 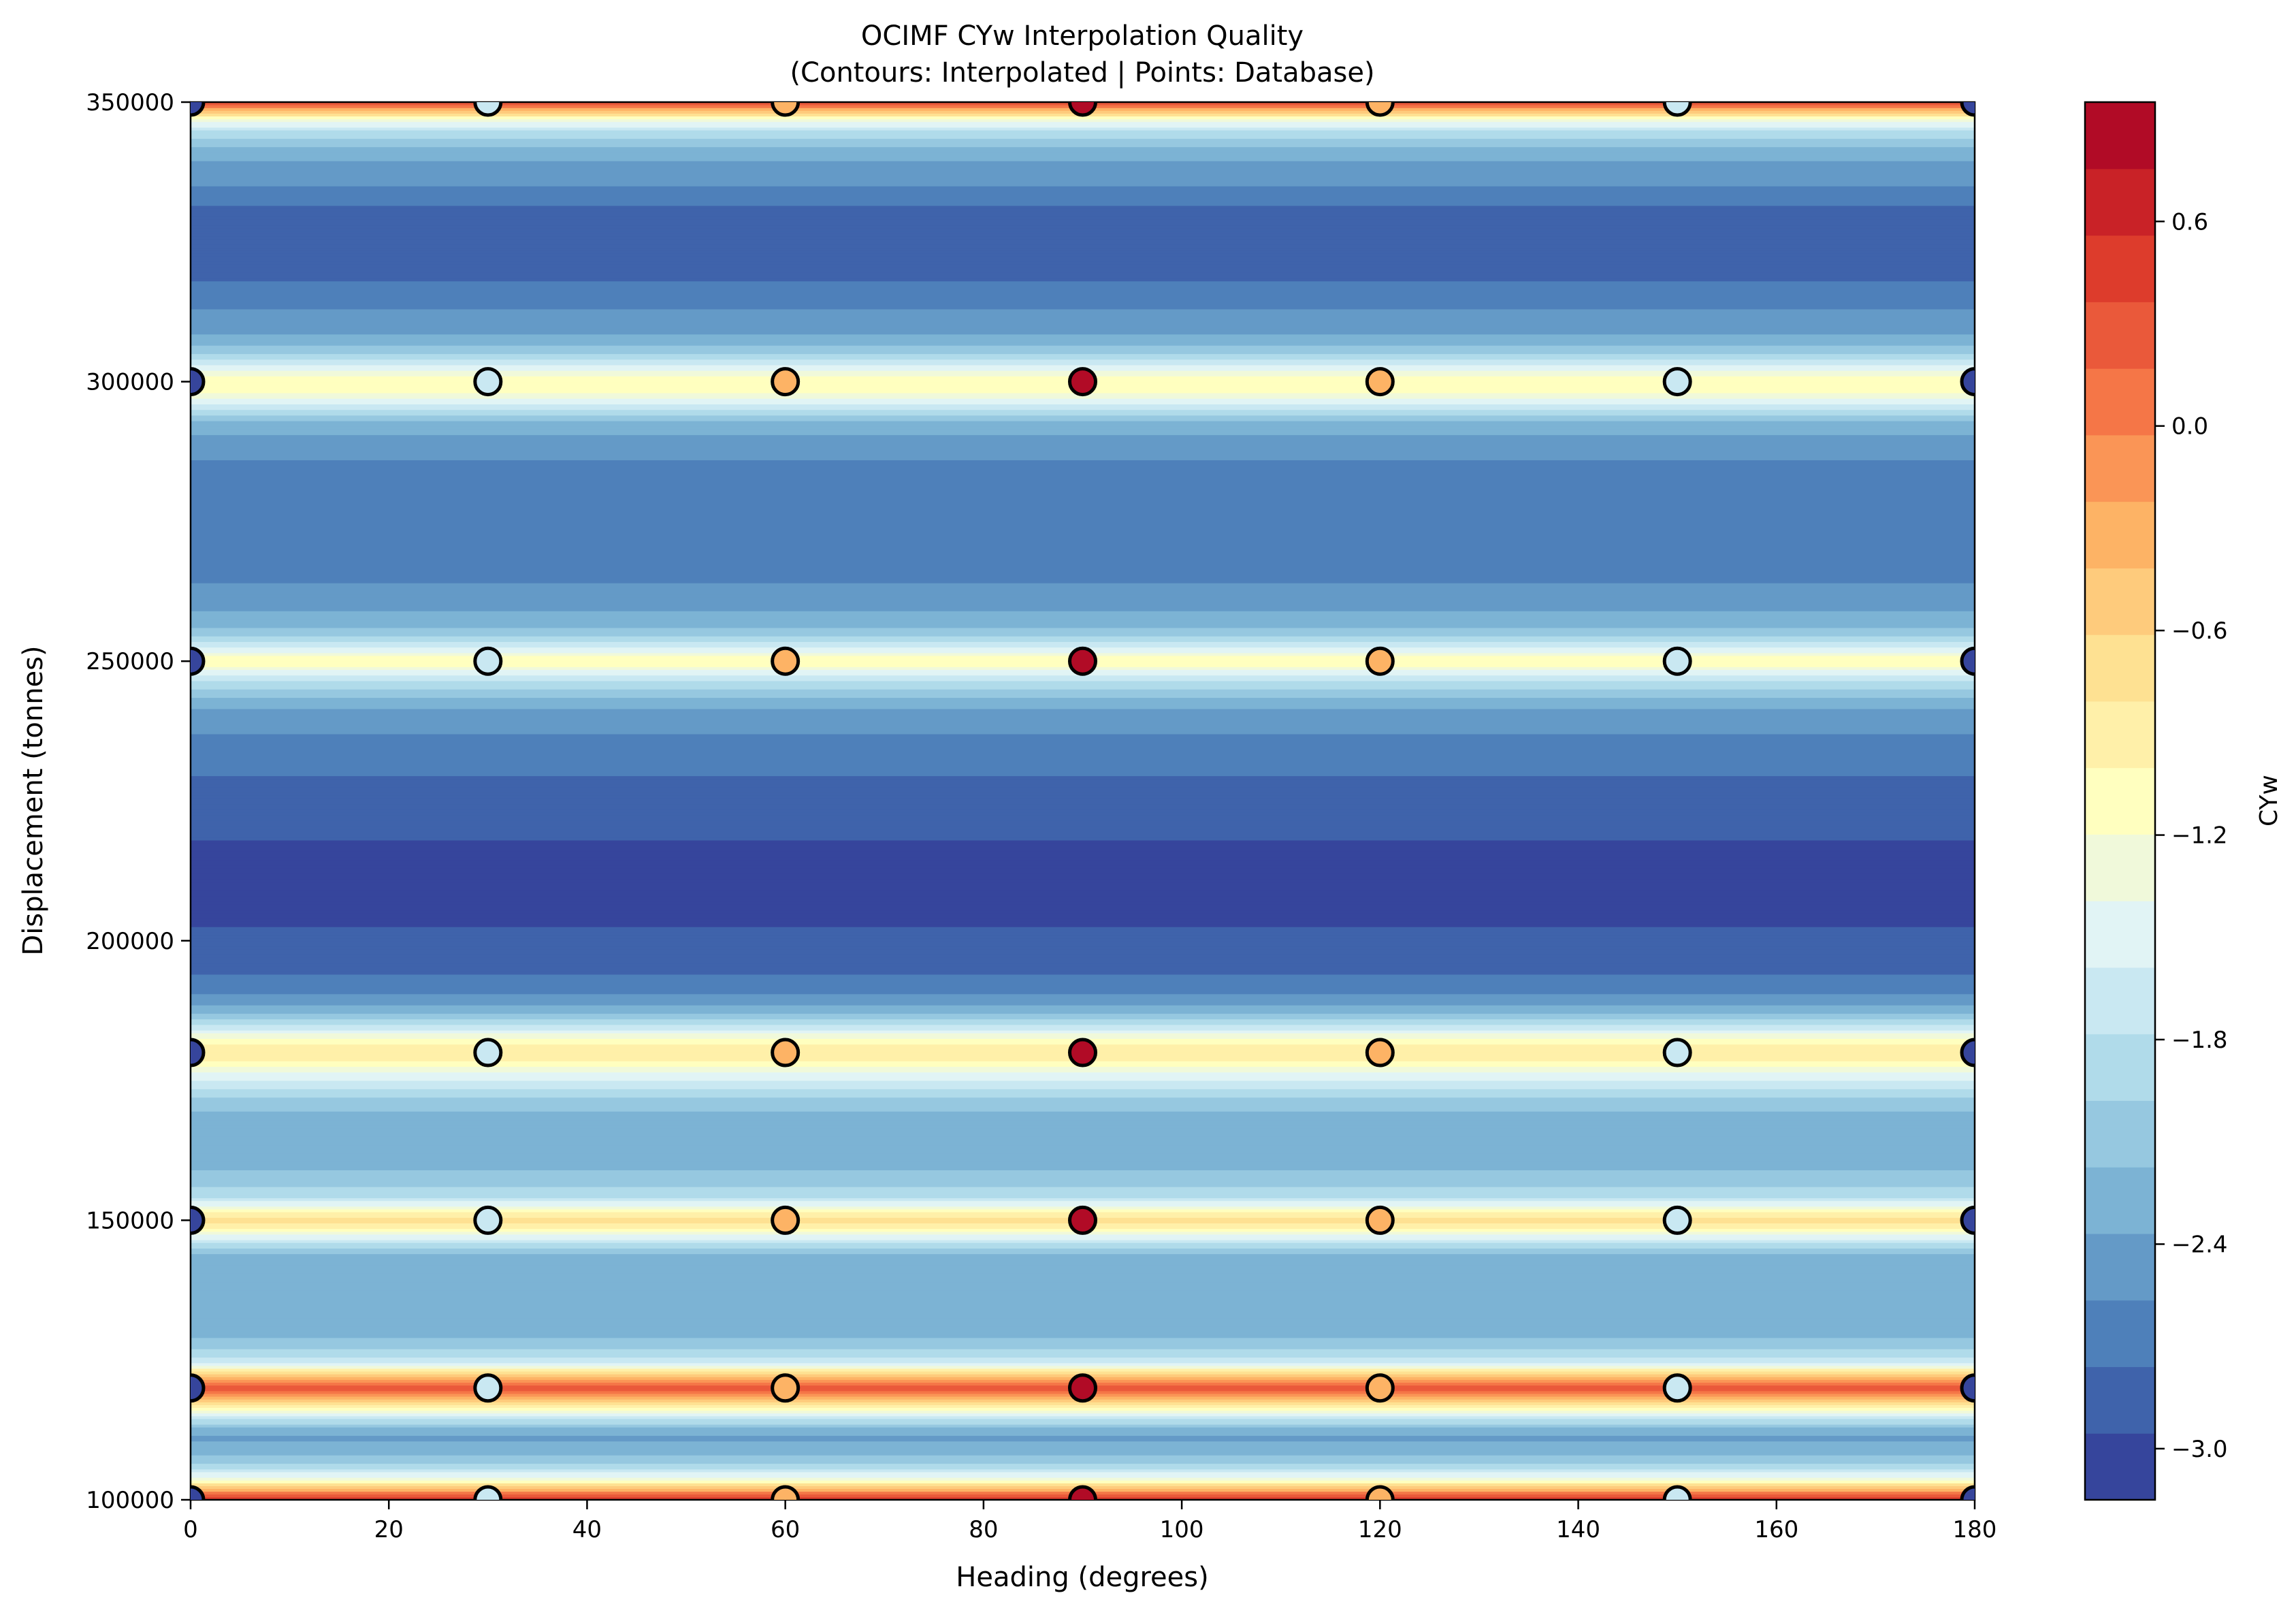 I want to click on colorbar-tick-label: −2.4, so click(x=2199, y=1244).